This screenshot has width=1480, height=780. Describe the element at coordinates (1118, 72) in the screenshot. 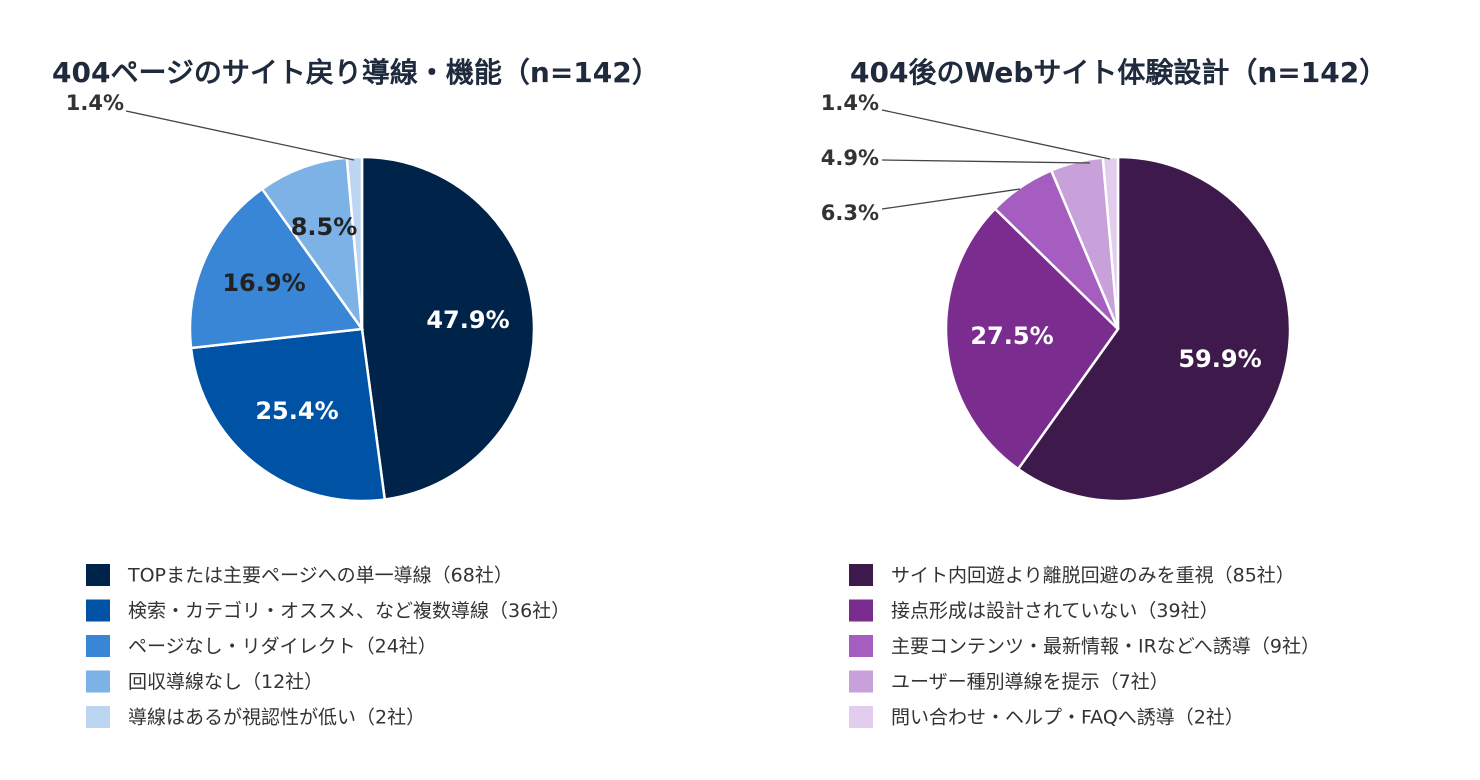

I see `chart-title: 404後のWebサイト体験設計（n=142）` at that location.